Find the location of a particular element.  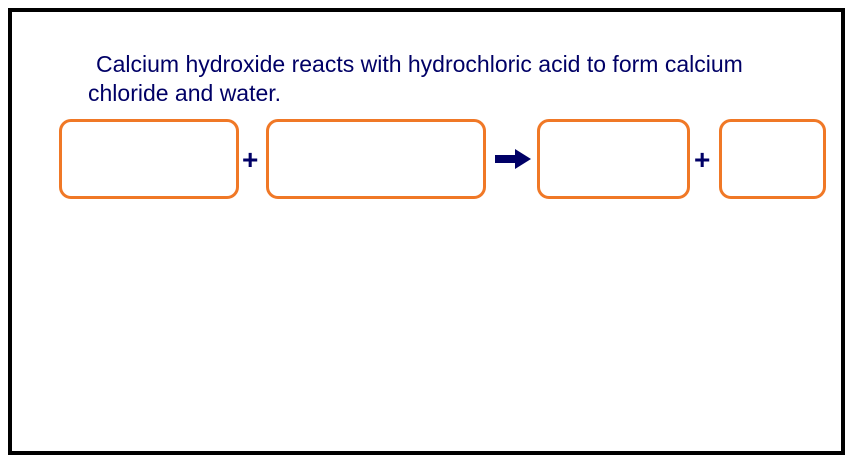

reactant-1-answer-box is located at coordinates (149, 159).